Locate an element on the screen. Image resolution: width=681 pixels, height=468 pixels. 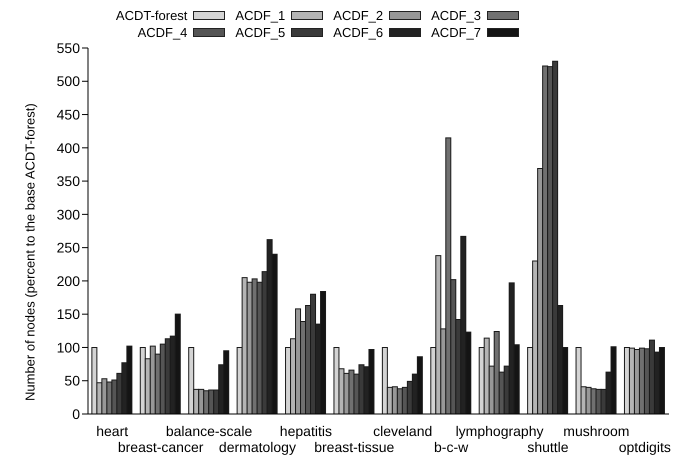
y-tick-label: 0 is located at coordinates (76, 414).